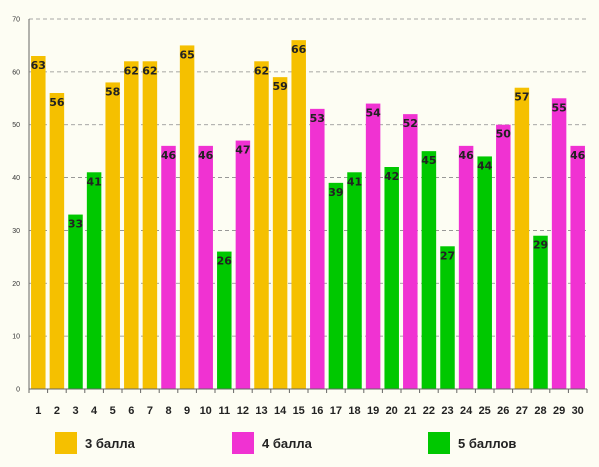 The image size is (599, 467). I want to click on legend-label: 3 балла, so click(110, 443).